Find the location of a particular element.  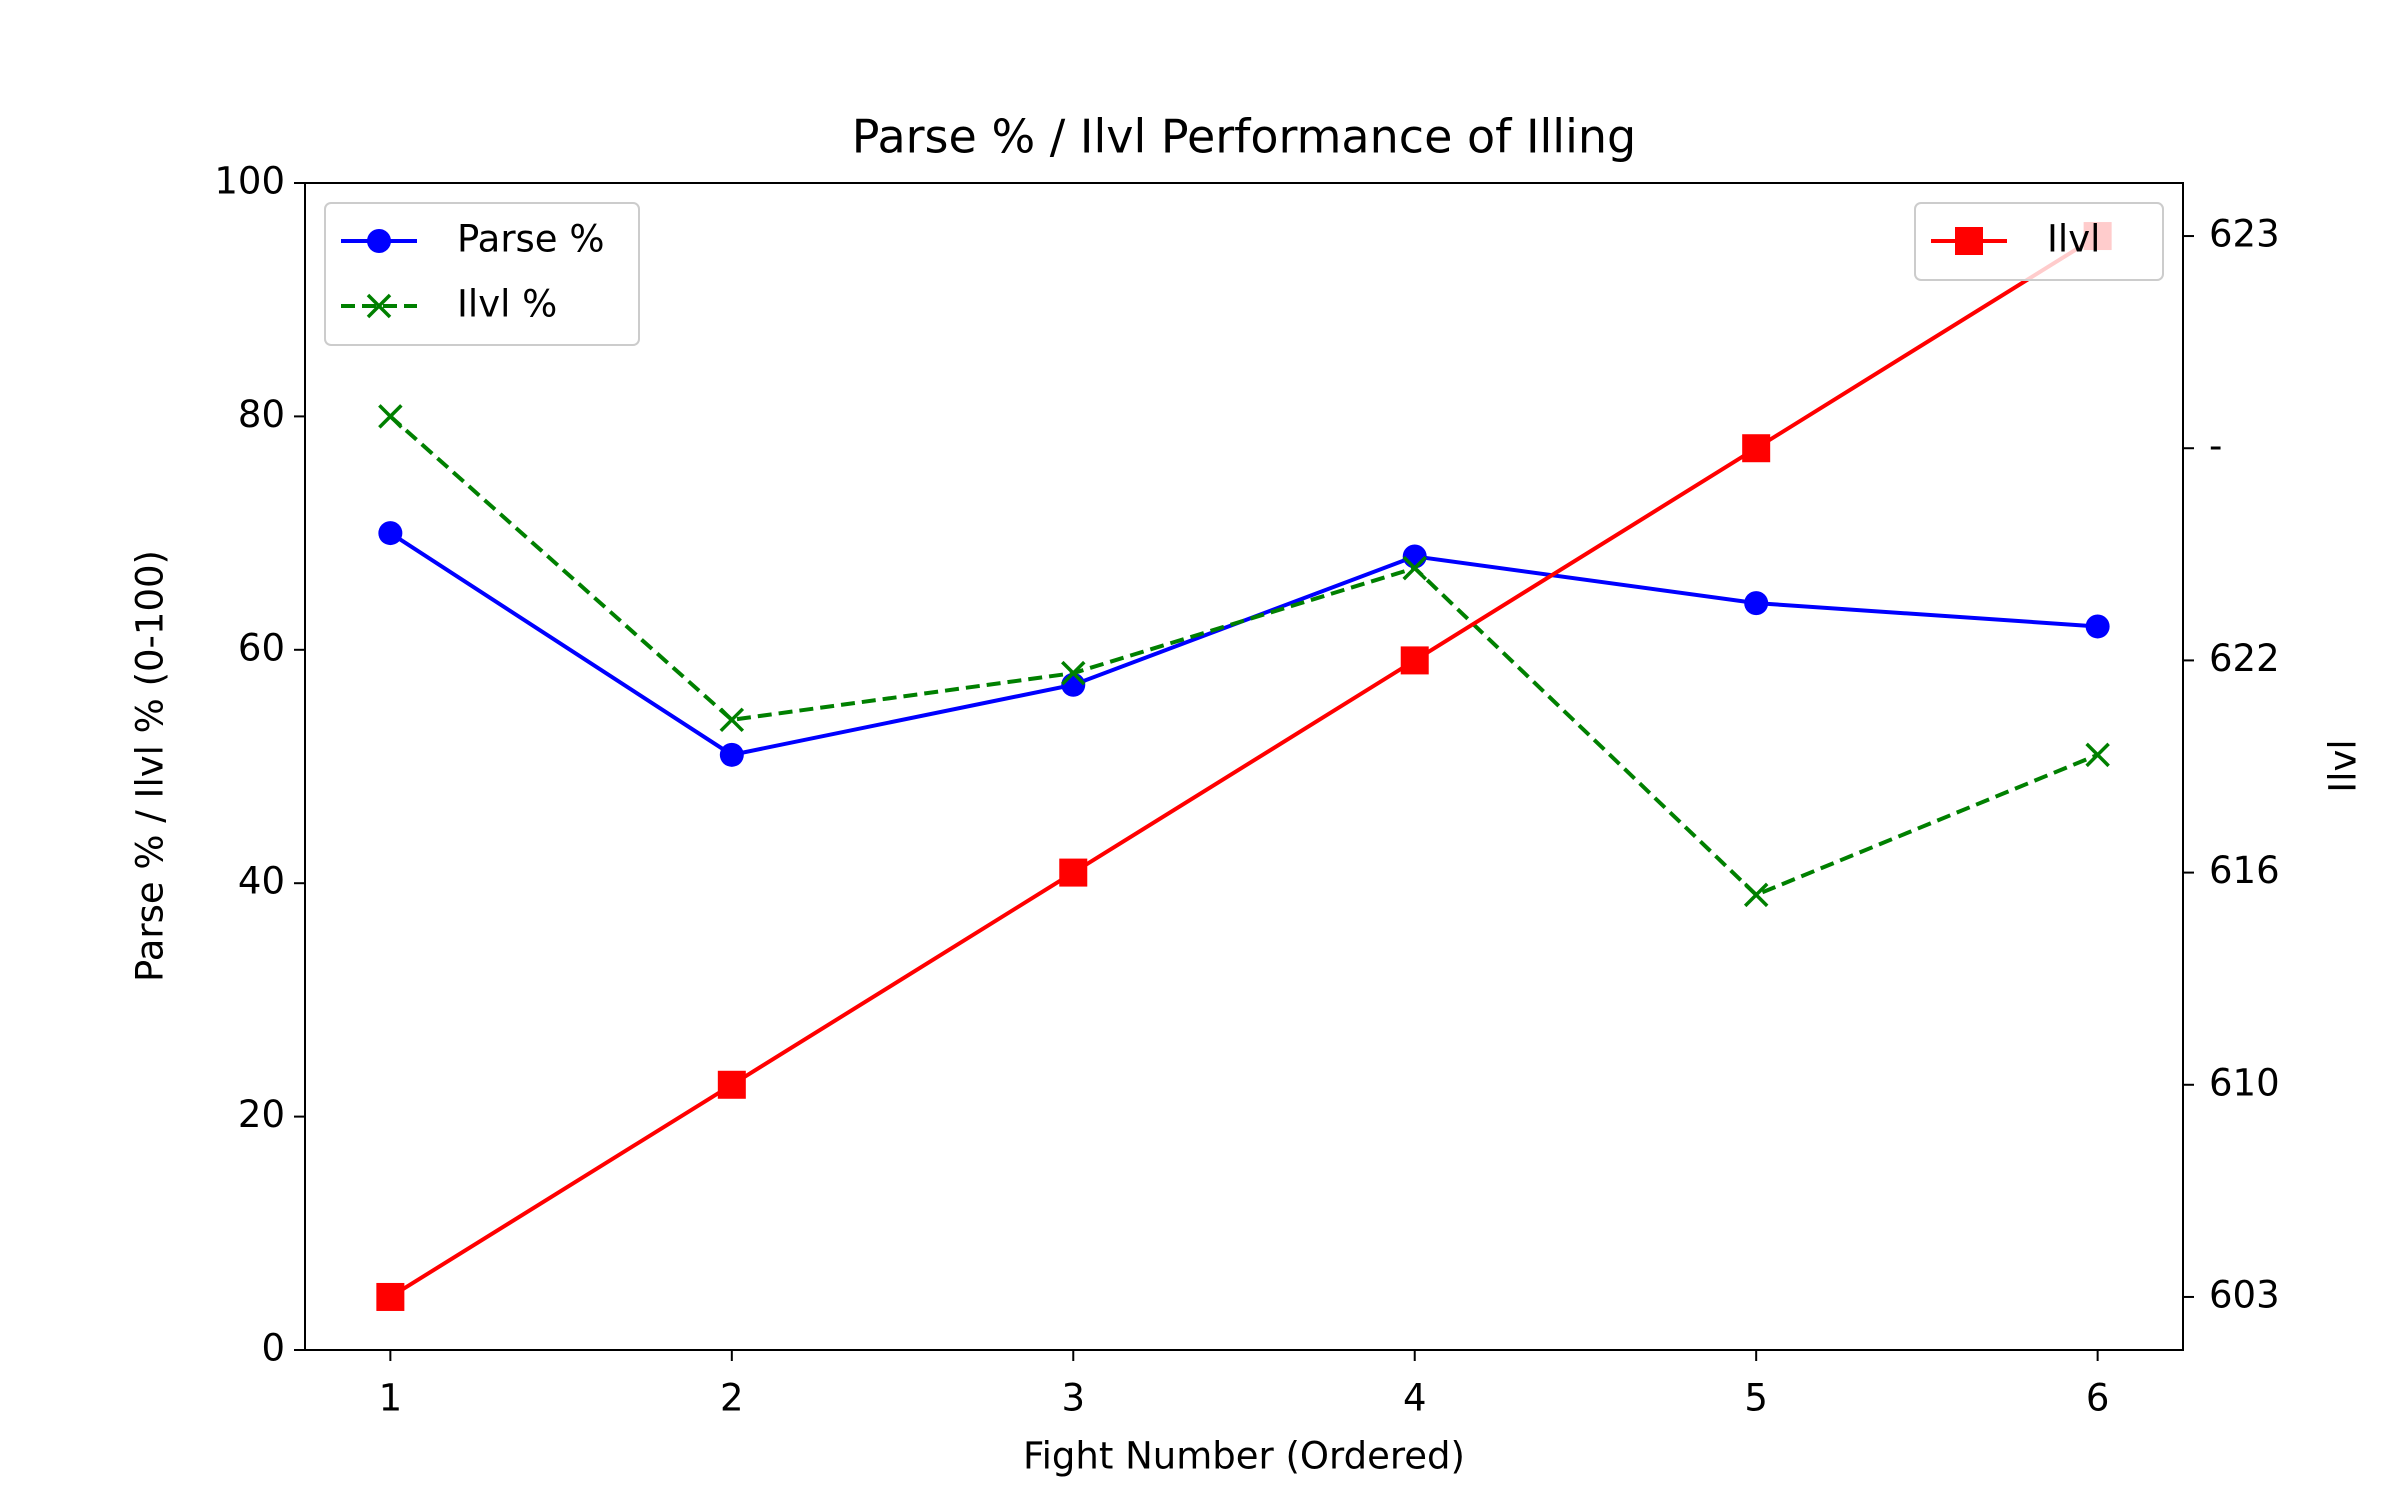

y2-tick-label: 622 is located at coordinates (2244, 658).